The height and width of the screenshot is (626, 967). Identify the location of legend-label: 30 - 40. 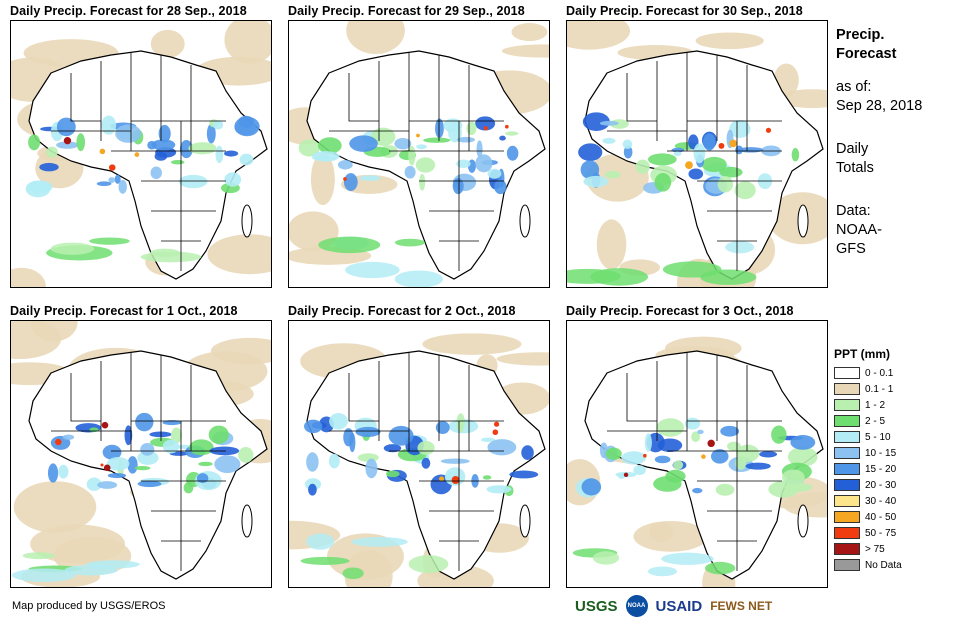
(881, 501).